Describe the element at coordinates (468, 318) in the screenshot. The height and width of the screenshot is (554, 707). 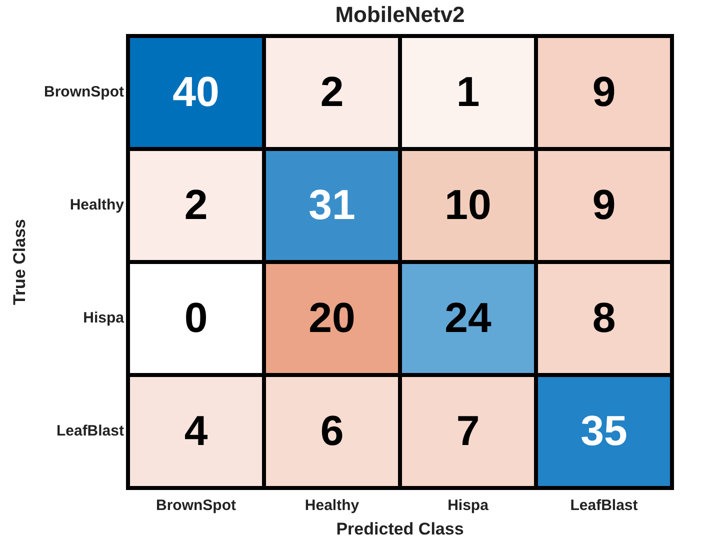
I see `data-label: 24` at that location.